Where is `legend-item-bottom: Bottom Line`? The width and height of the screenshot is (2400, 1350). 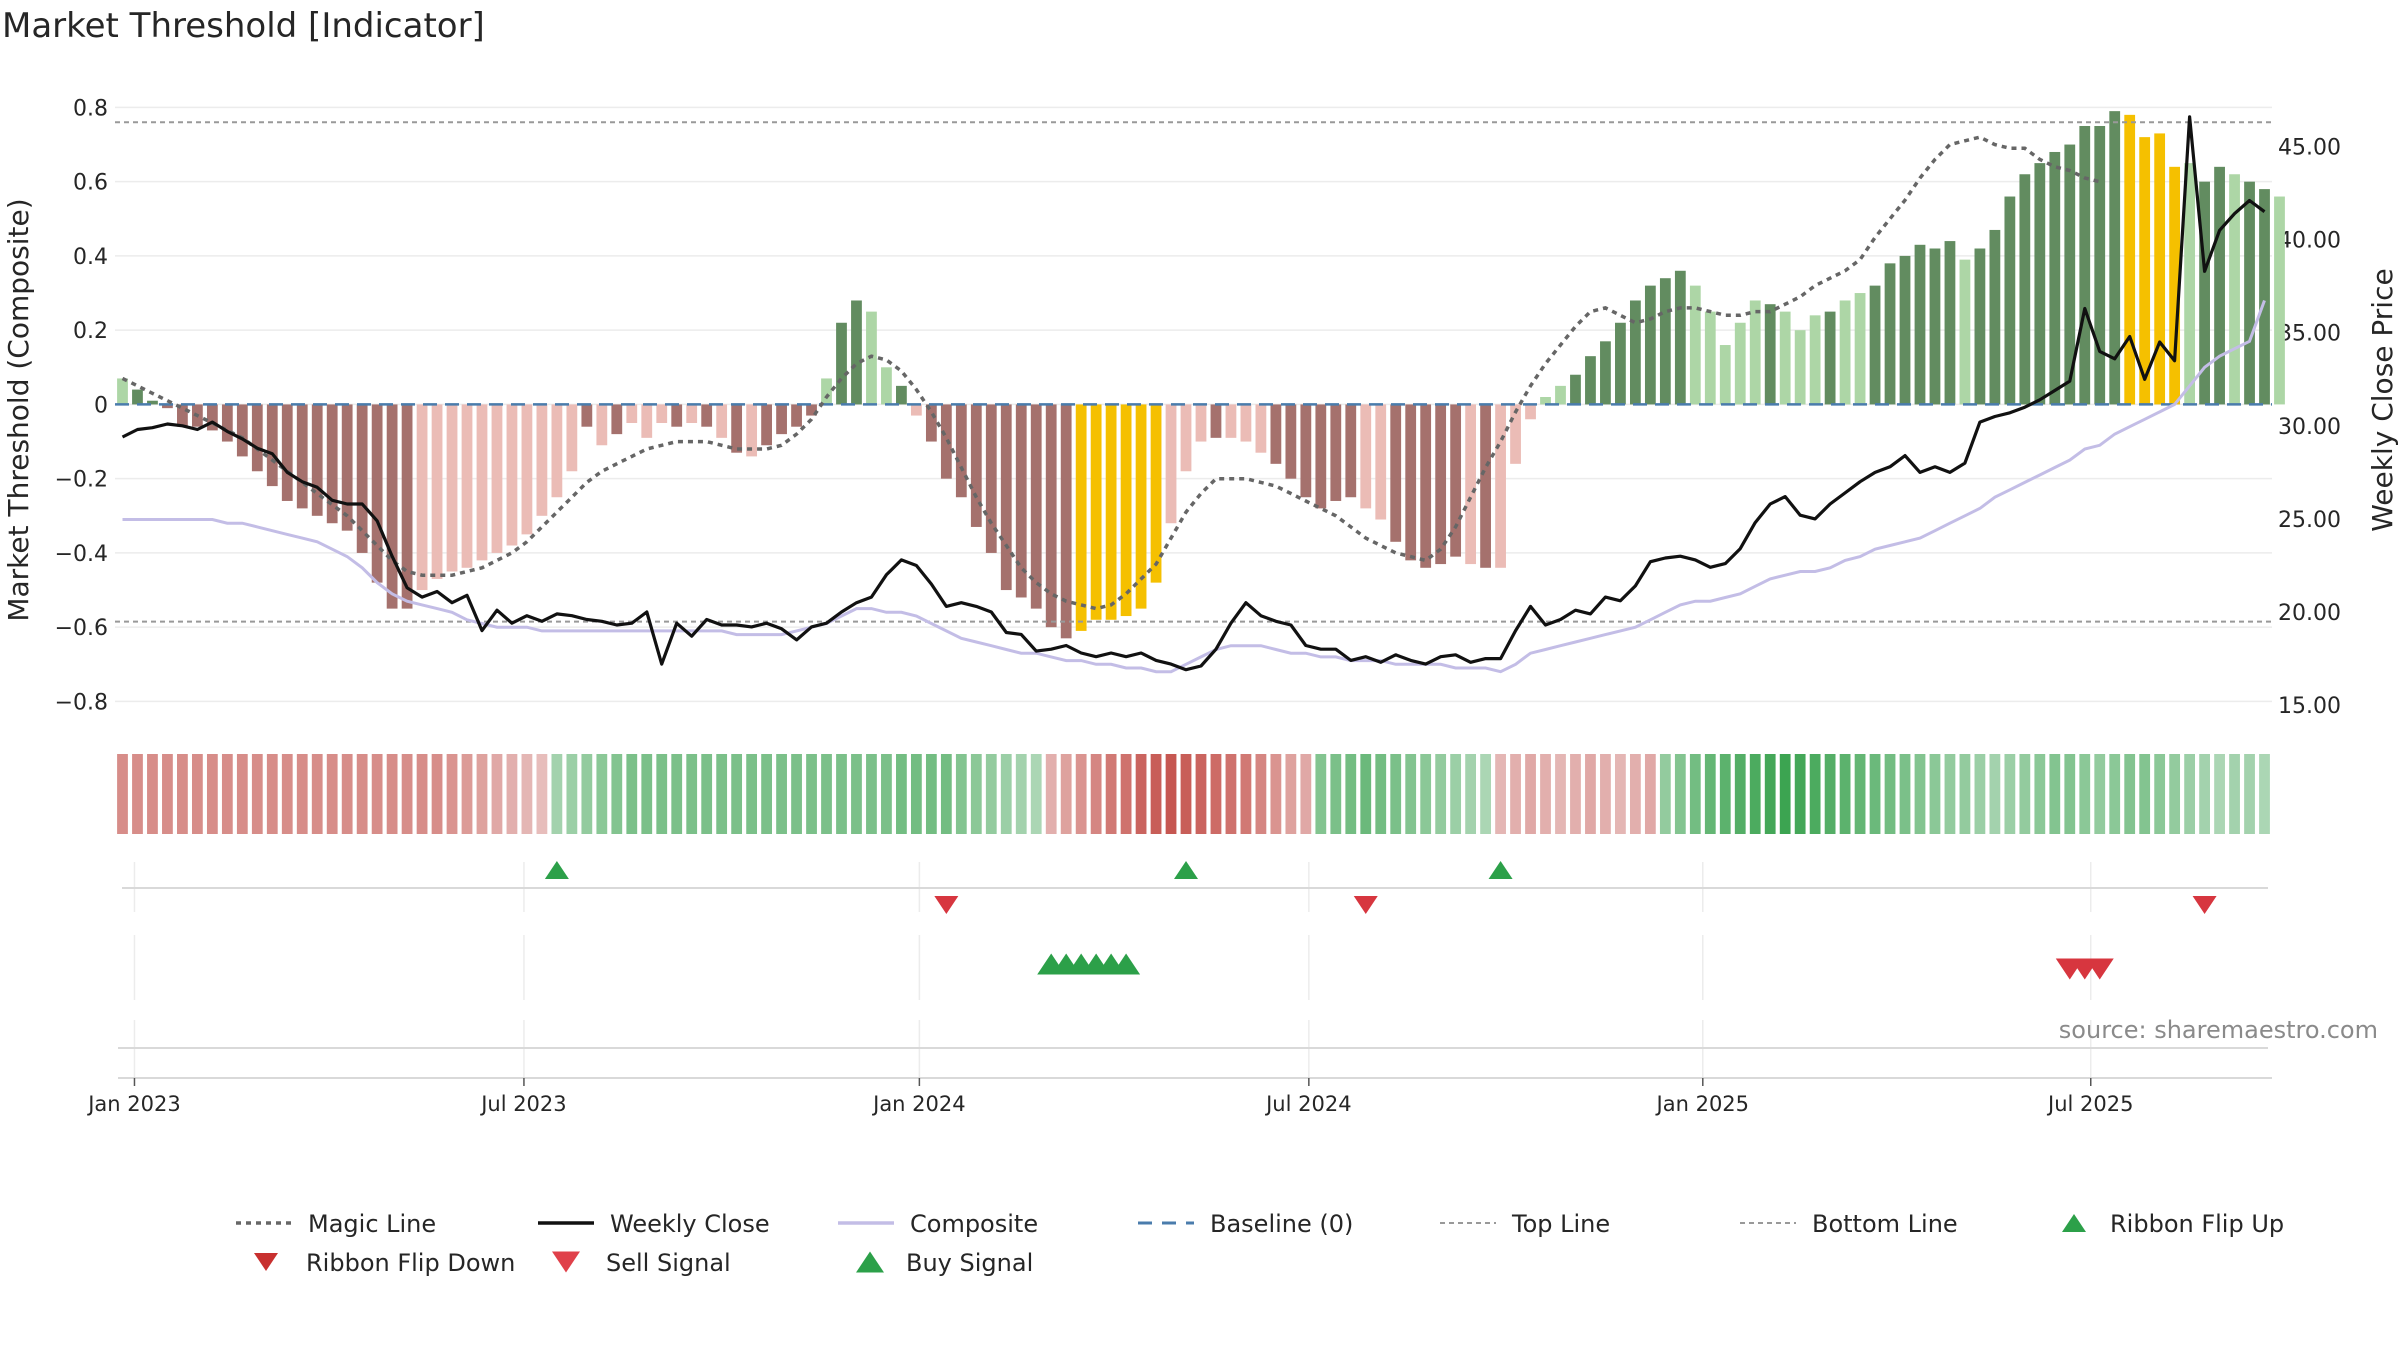
legend-item-bottom: Bottom Line is located at coordinates (1849, 1224).